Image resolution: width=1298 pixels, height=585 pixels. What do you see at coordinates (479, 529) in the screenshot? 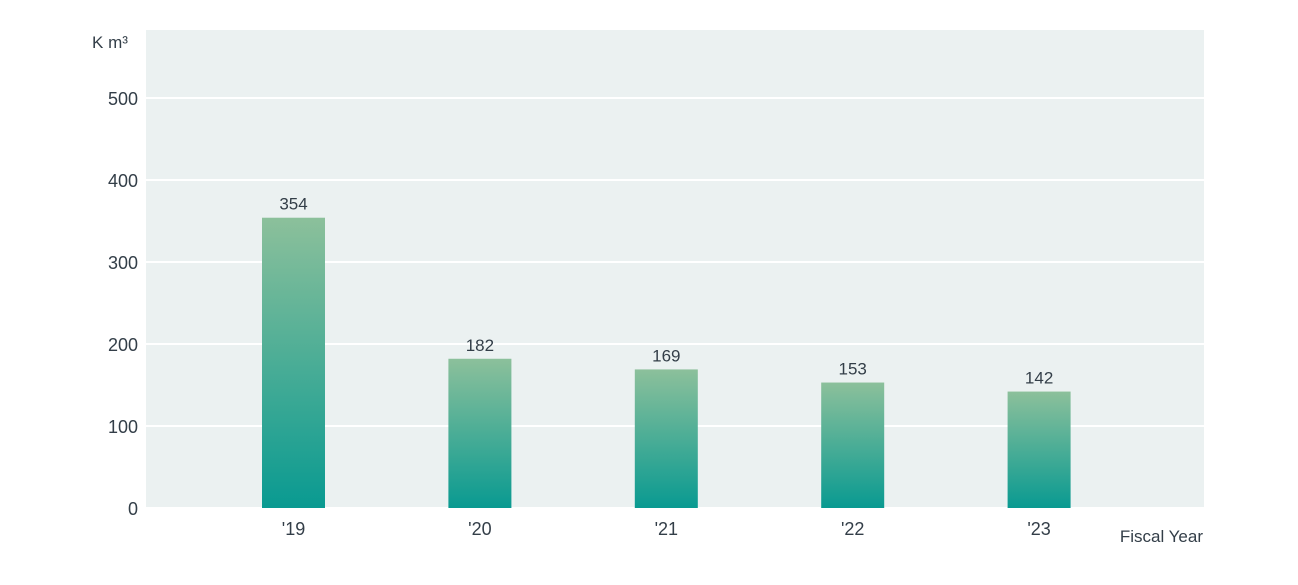
I see `x-tick-label: '20` at bounding box center [479, 529].